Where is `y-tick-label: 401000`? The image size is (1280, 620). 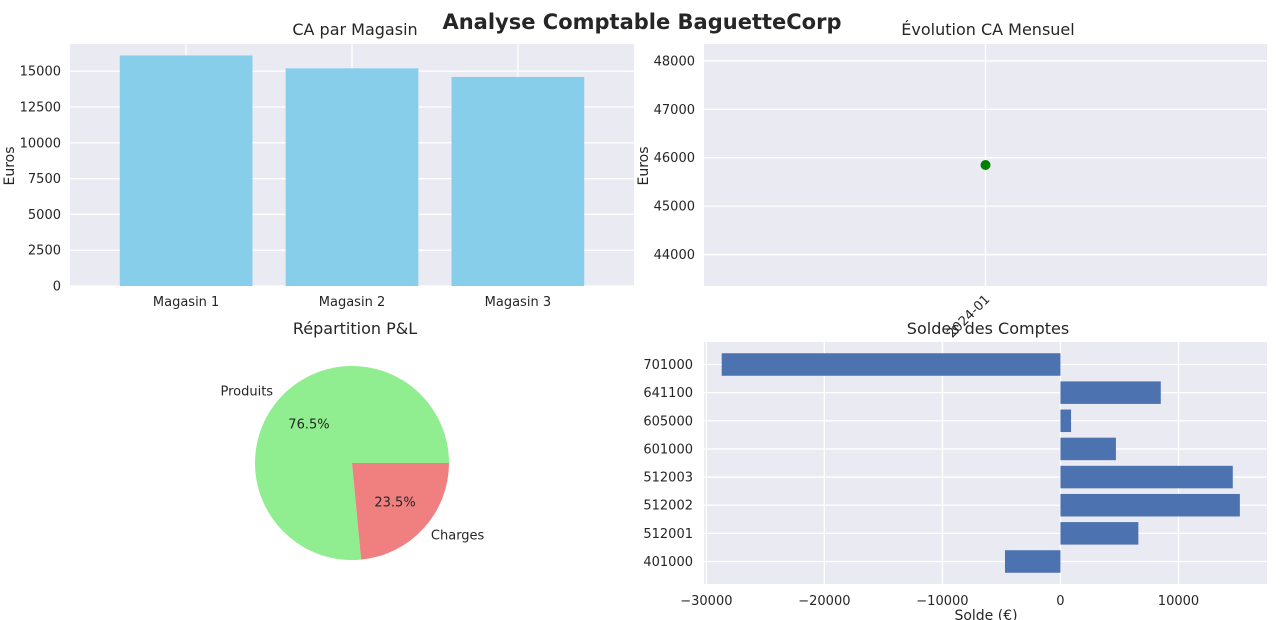 y-tick-label: 401000 is located at coordinates (668, 562).